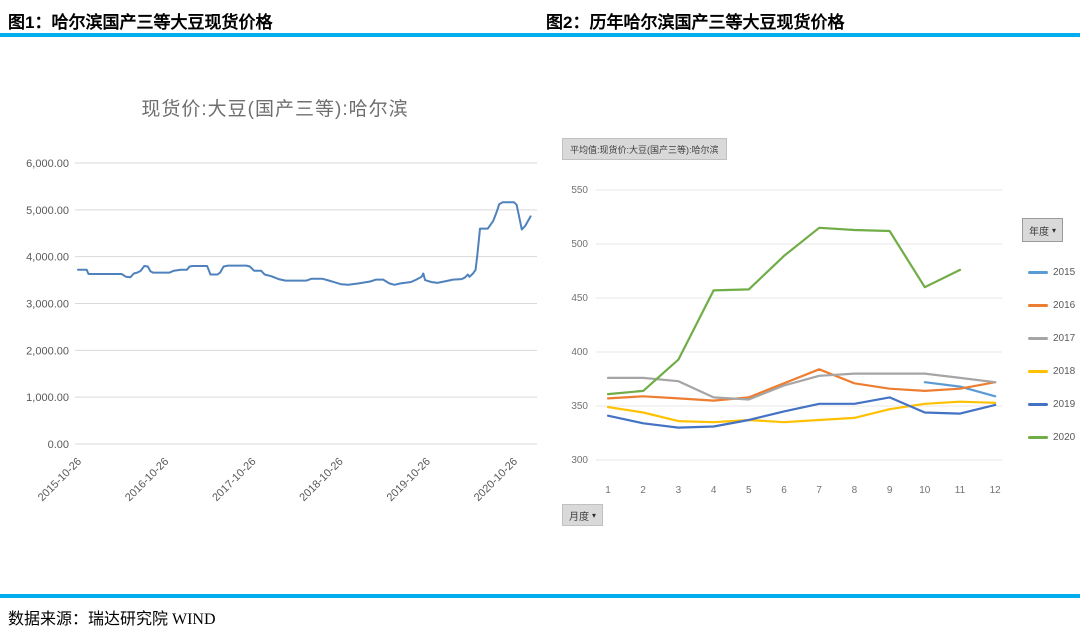 This screenshot has height=640, width=1080. What do you see at coordinates (1051, 404) in the screenshot?
I see `legend-item: 2019` at bounding box center [1051, 404].